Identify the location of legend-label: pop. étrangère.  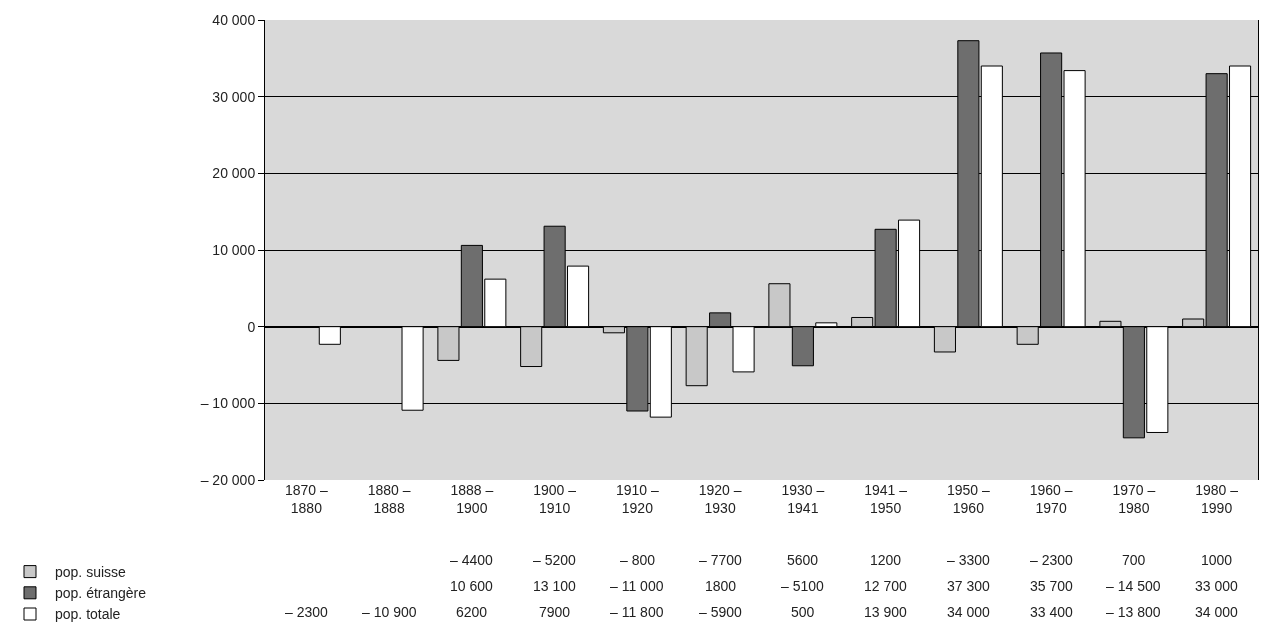
(101, 593).